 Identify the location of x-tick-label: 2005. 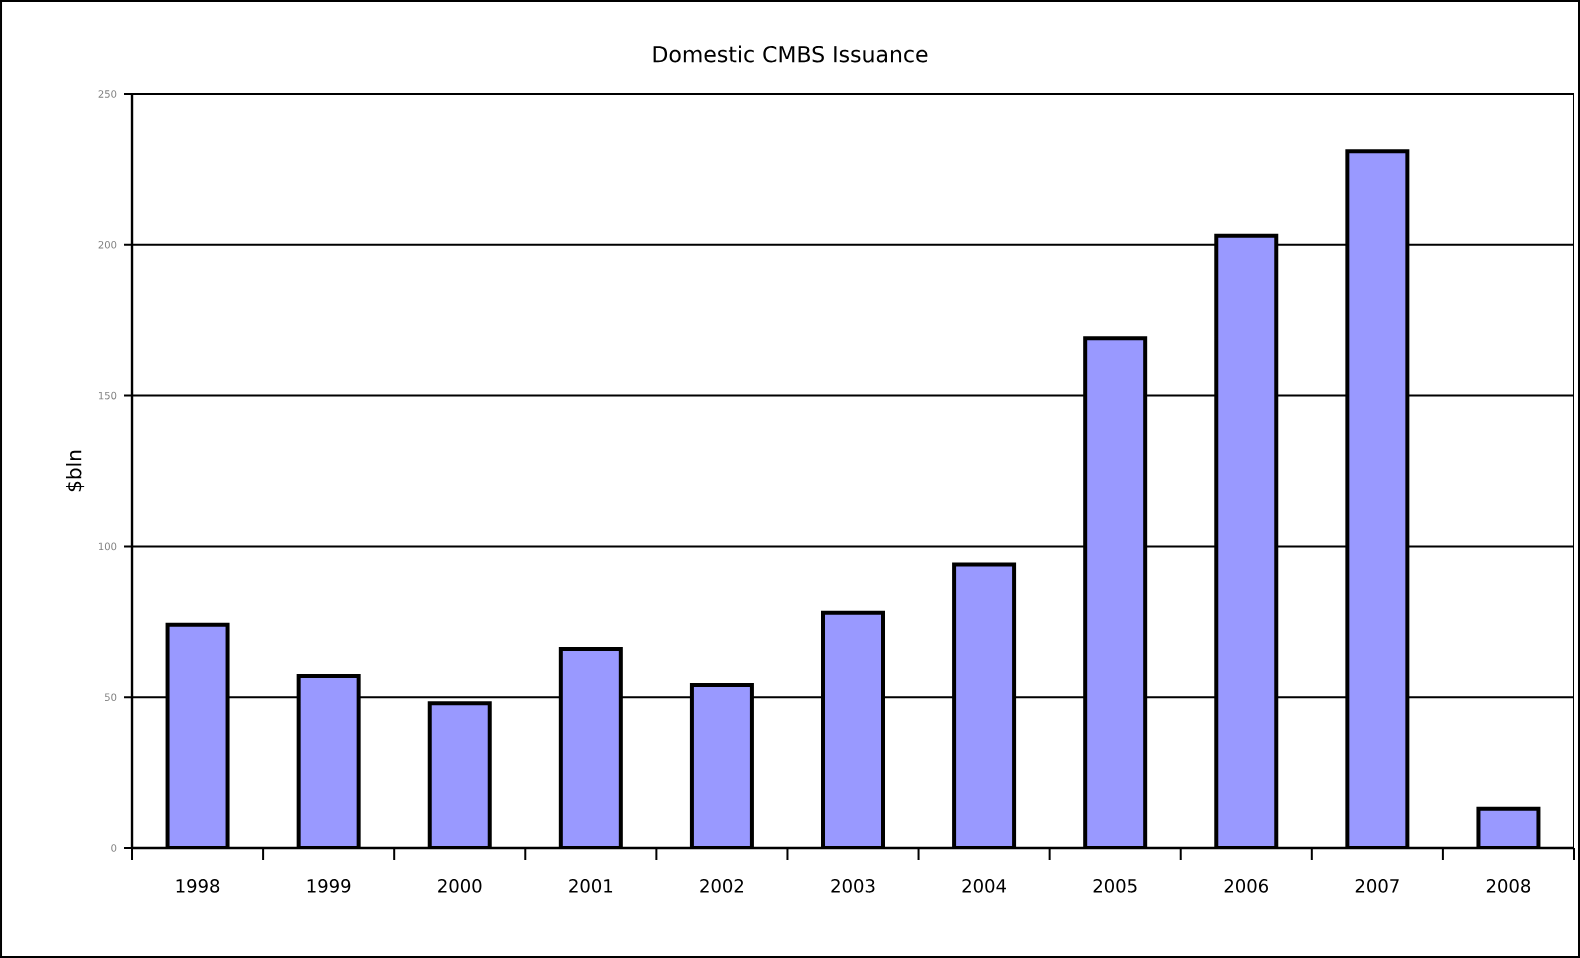
(1115, 886).